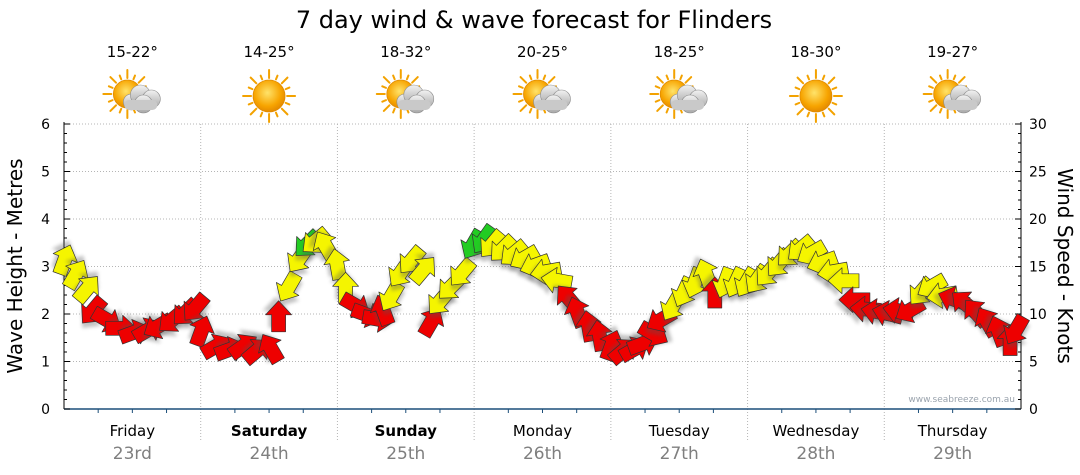  I want to click on y-left-tick-label: 6, so click(45, 125).